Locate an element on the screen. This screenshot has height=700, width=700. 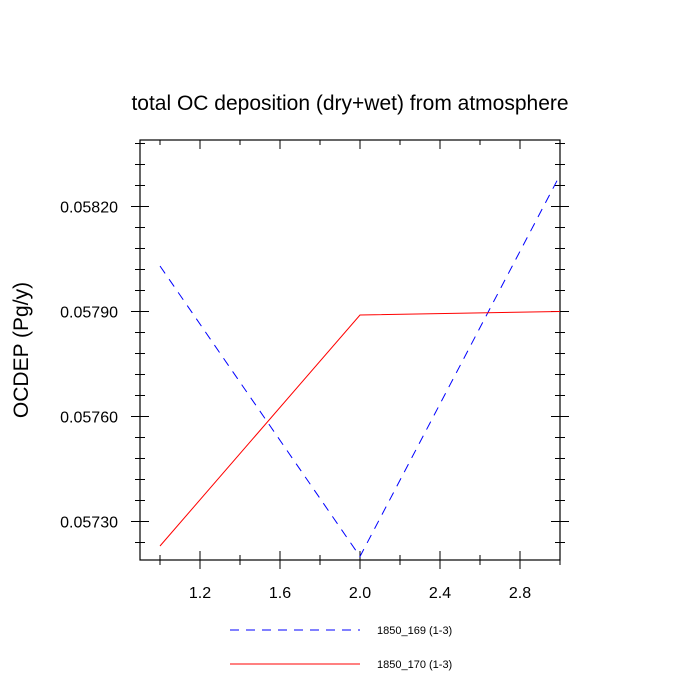
x-tick-label: 1.6 is located at coordinates (280, 593).